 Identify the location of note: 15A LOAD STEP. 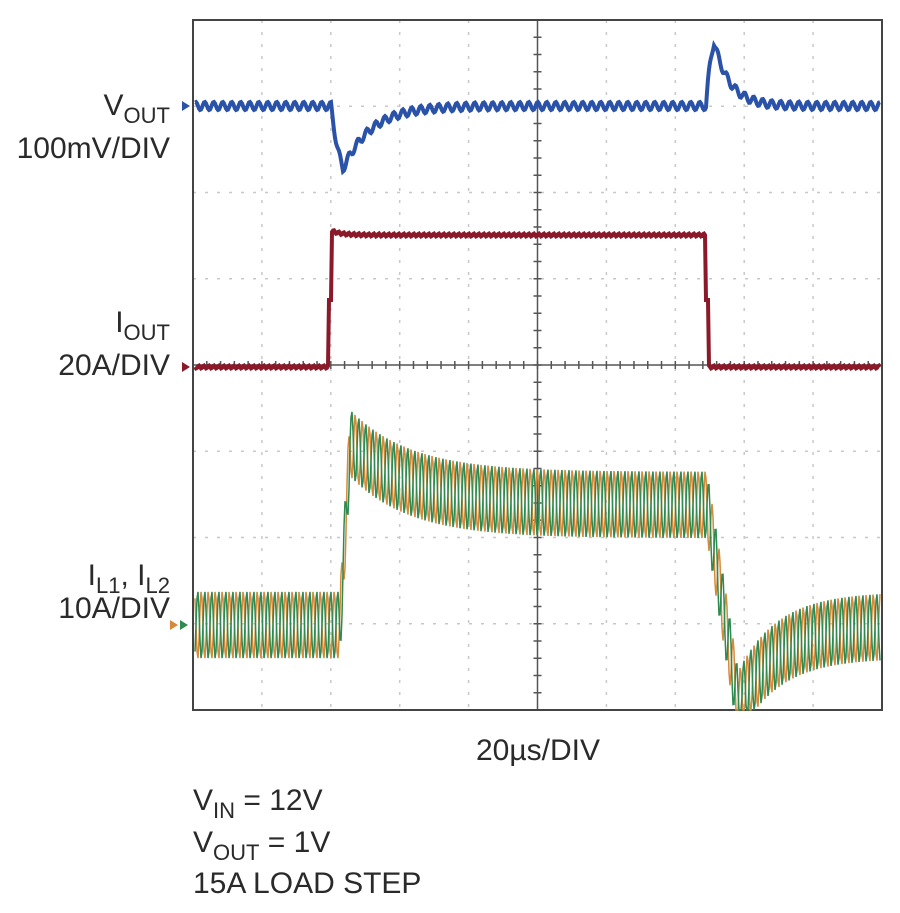
(307, 883).